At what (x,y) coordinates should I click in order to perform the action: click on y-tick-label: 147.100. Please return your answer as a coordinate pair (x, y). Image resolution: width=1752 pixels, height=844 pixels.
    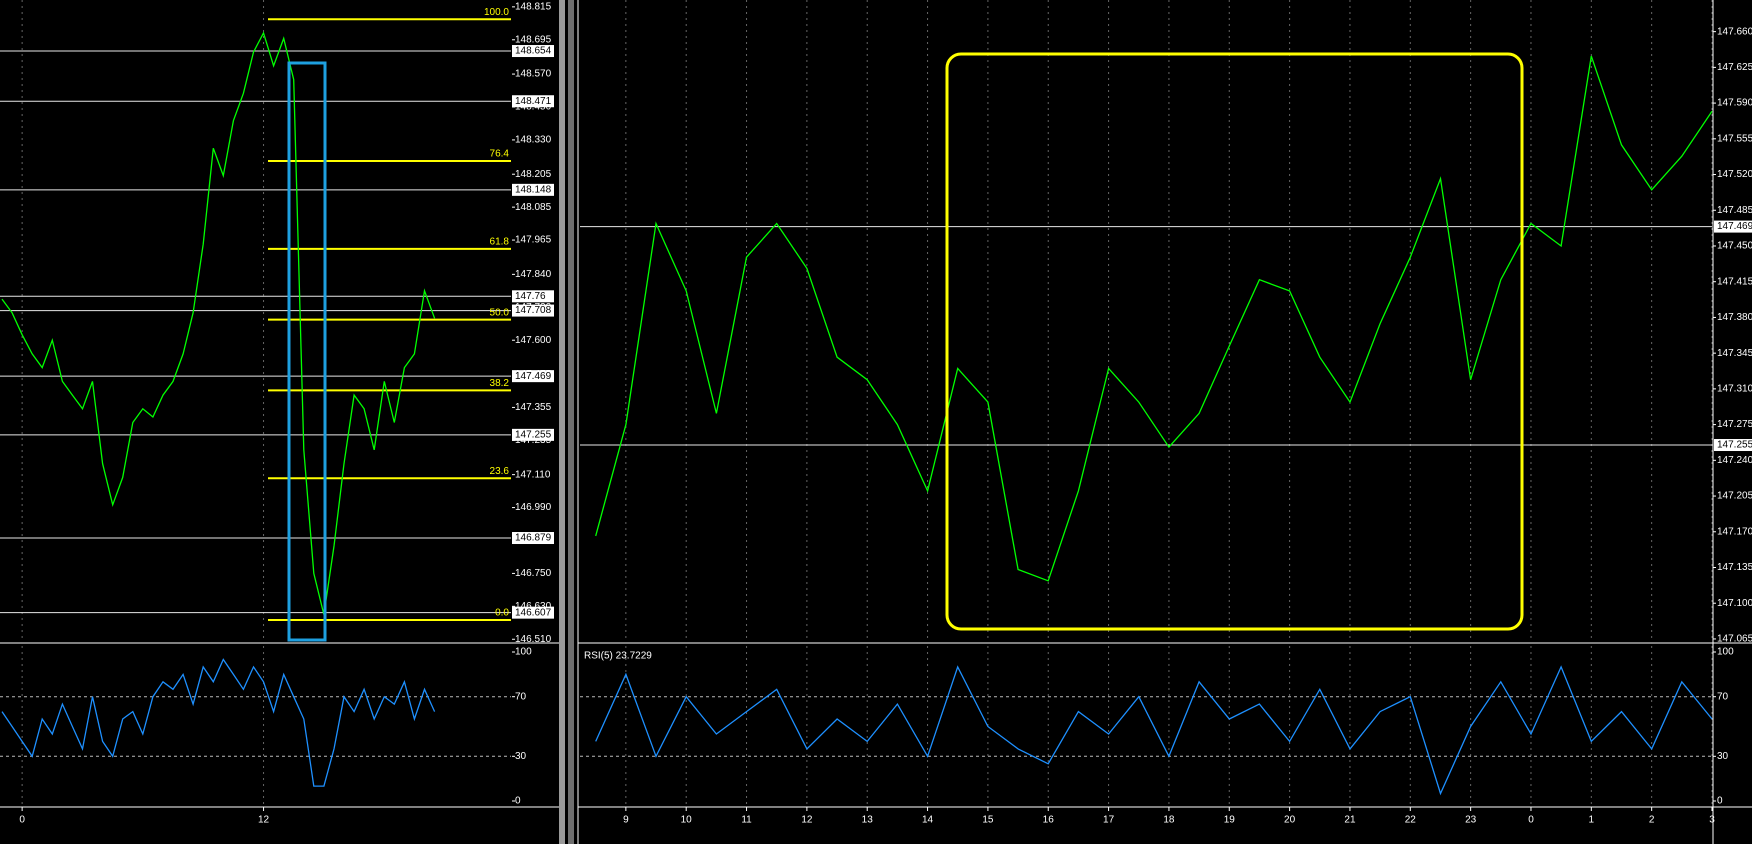
    Looking at the image, I should click on (1734, 603).